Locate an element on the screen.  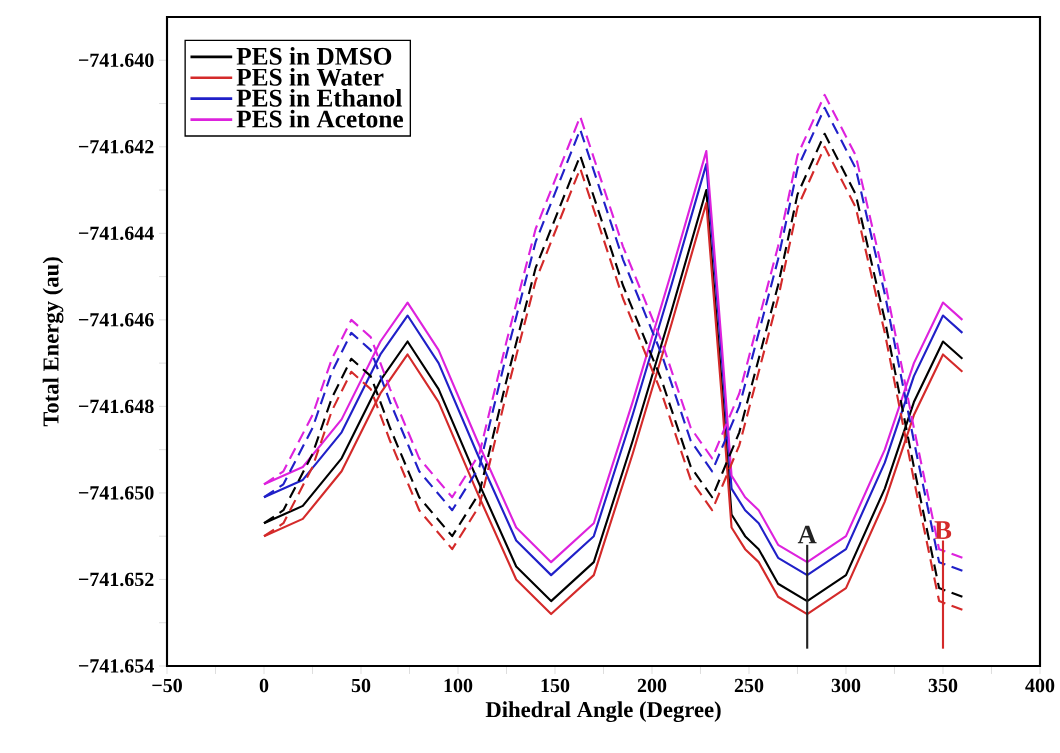
y-axis-title: Total Energy (au) is located at coordinates (53, 342).